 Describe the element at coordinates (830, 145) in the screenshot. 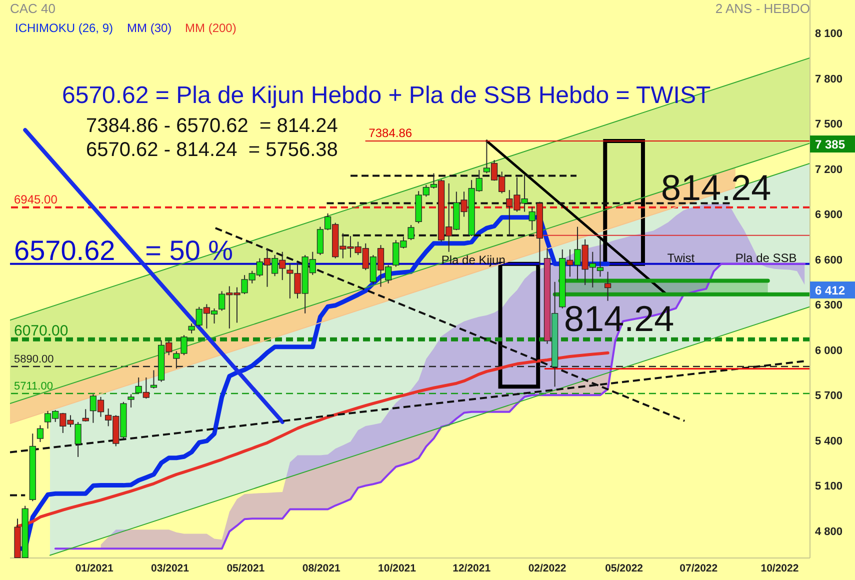

I see `text: 7 385` at that location.